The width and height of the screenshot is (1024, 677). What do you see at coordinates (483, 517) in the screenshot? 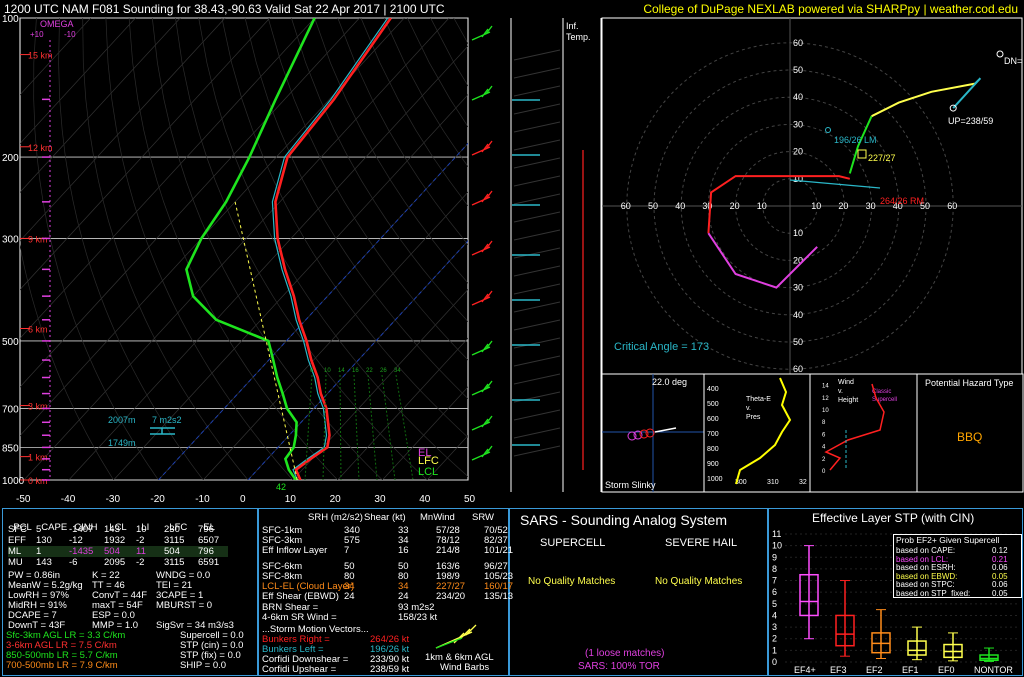
I see `kin-header: SRW` at bounding box center [483, 517].